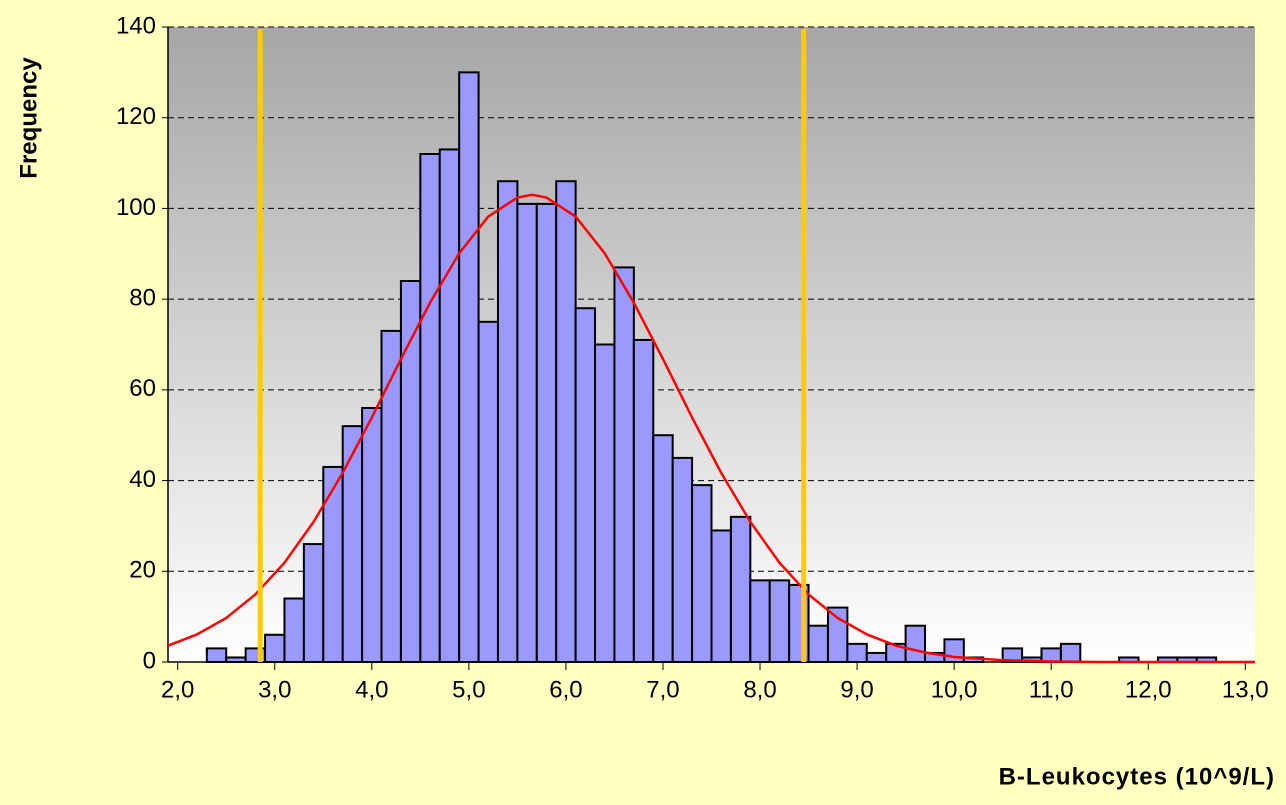 Image resolution: width=1286 pixels, height=805 pixels. What do you see at coordinates (856, 689) in the screenshot?
I see `x-tick-label: 9,0` at bounding box center [856, 689].